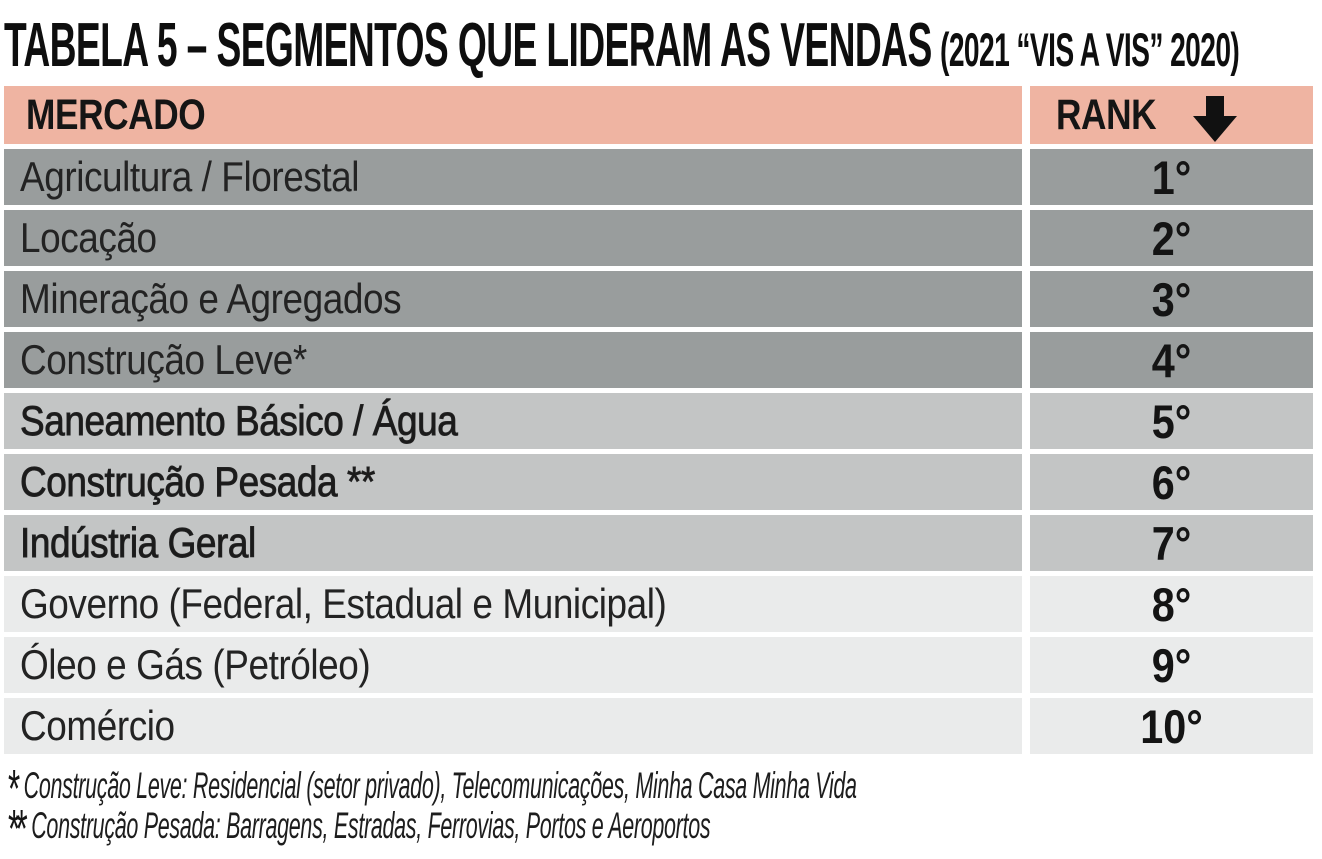 Image resolution: width=1322 pixels, height=859 pixels. What do you see at coordinates (1215, 119) in the screenshot?
I see `sort-descending-arrow-icon` at bounding box center [1215, 119].